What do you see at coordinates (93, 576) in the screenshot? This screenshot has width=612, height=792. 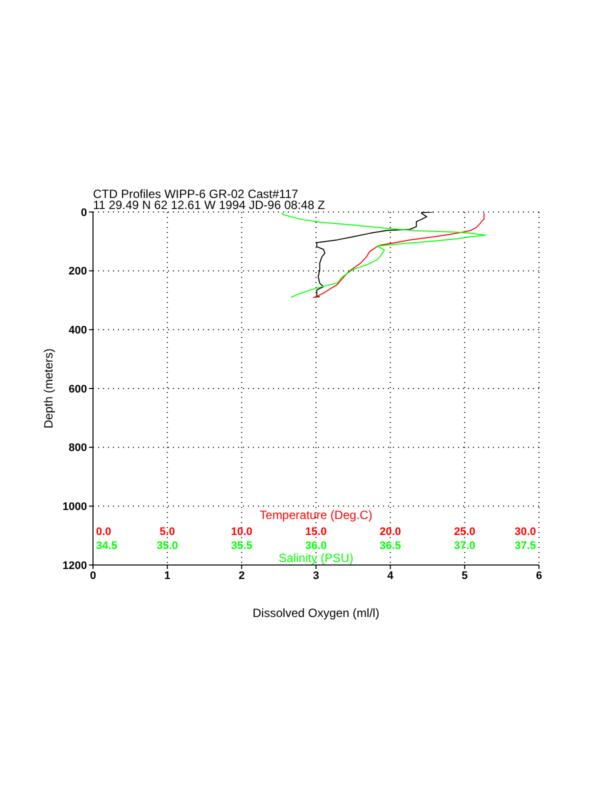 I see `x-tick-label: 0` at bounding box center [93, 576].